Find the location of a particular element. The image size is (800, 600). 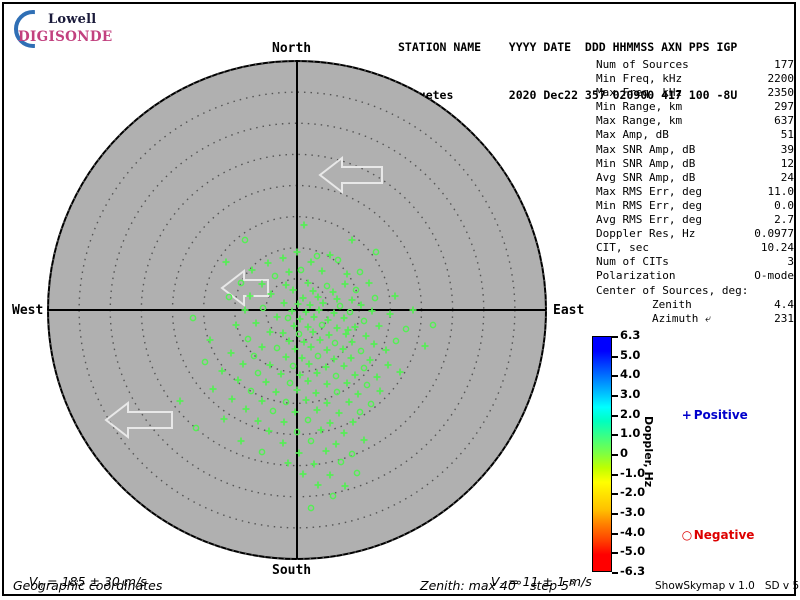

stat-key: CIT, sec is located at coordinates (622, 248).